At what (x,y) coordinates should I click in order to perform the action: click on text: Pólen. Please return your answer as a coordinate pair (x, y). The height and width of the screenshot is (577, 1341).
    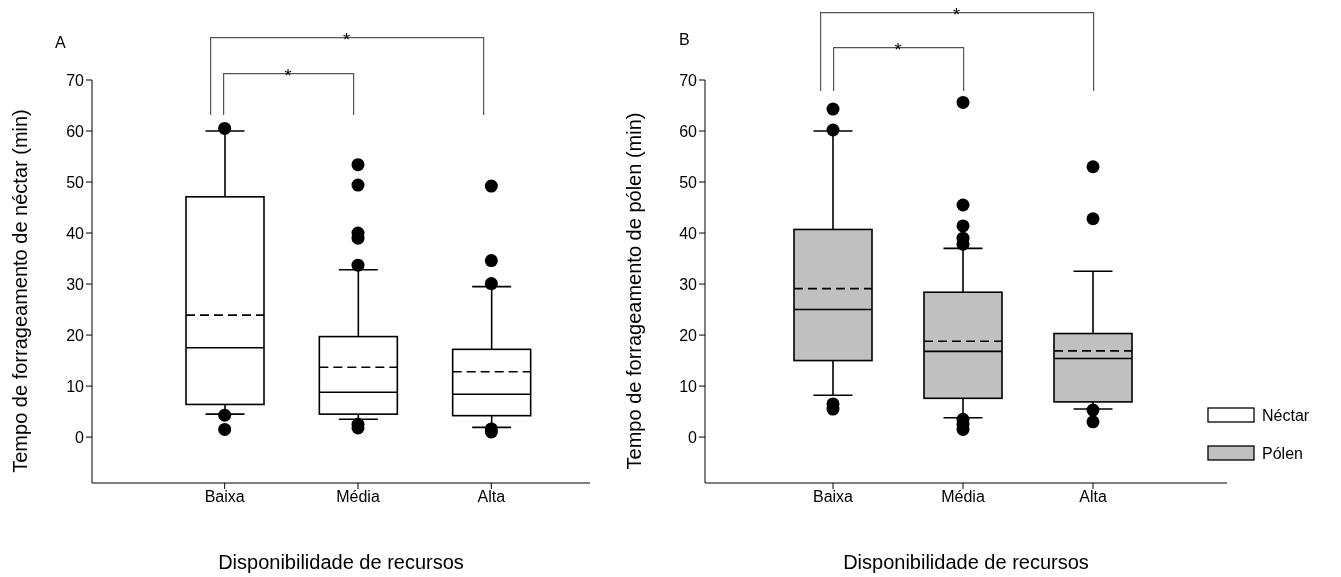
    Looking at the image, I should click on (1282, 453).